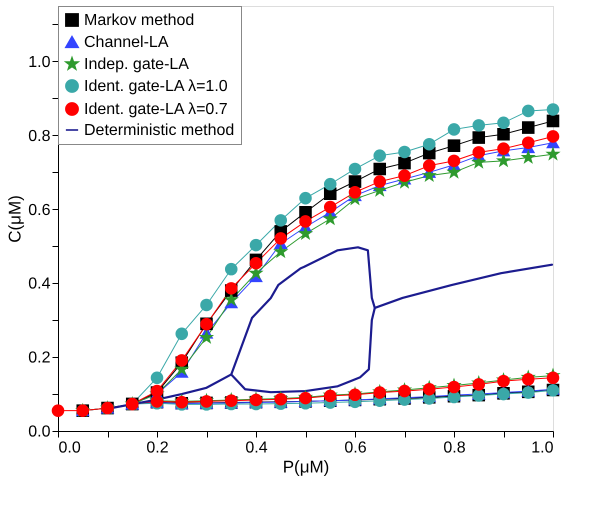  I want to click on legend-label: Deterministic method, so click(159, 130).